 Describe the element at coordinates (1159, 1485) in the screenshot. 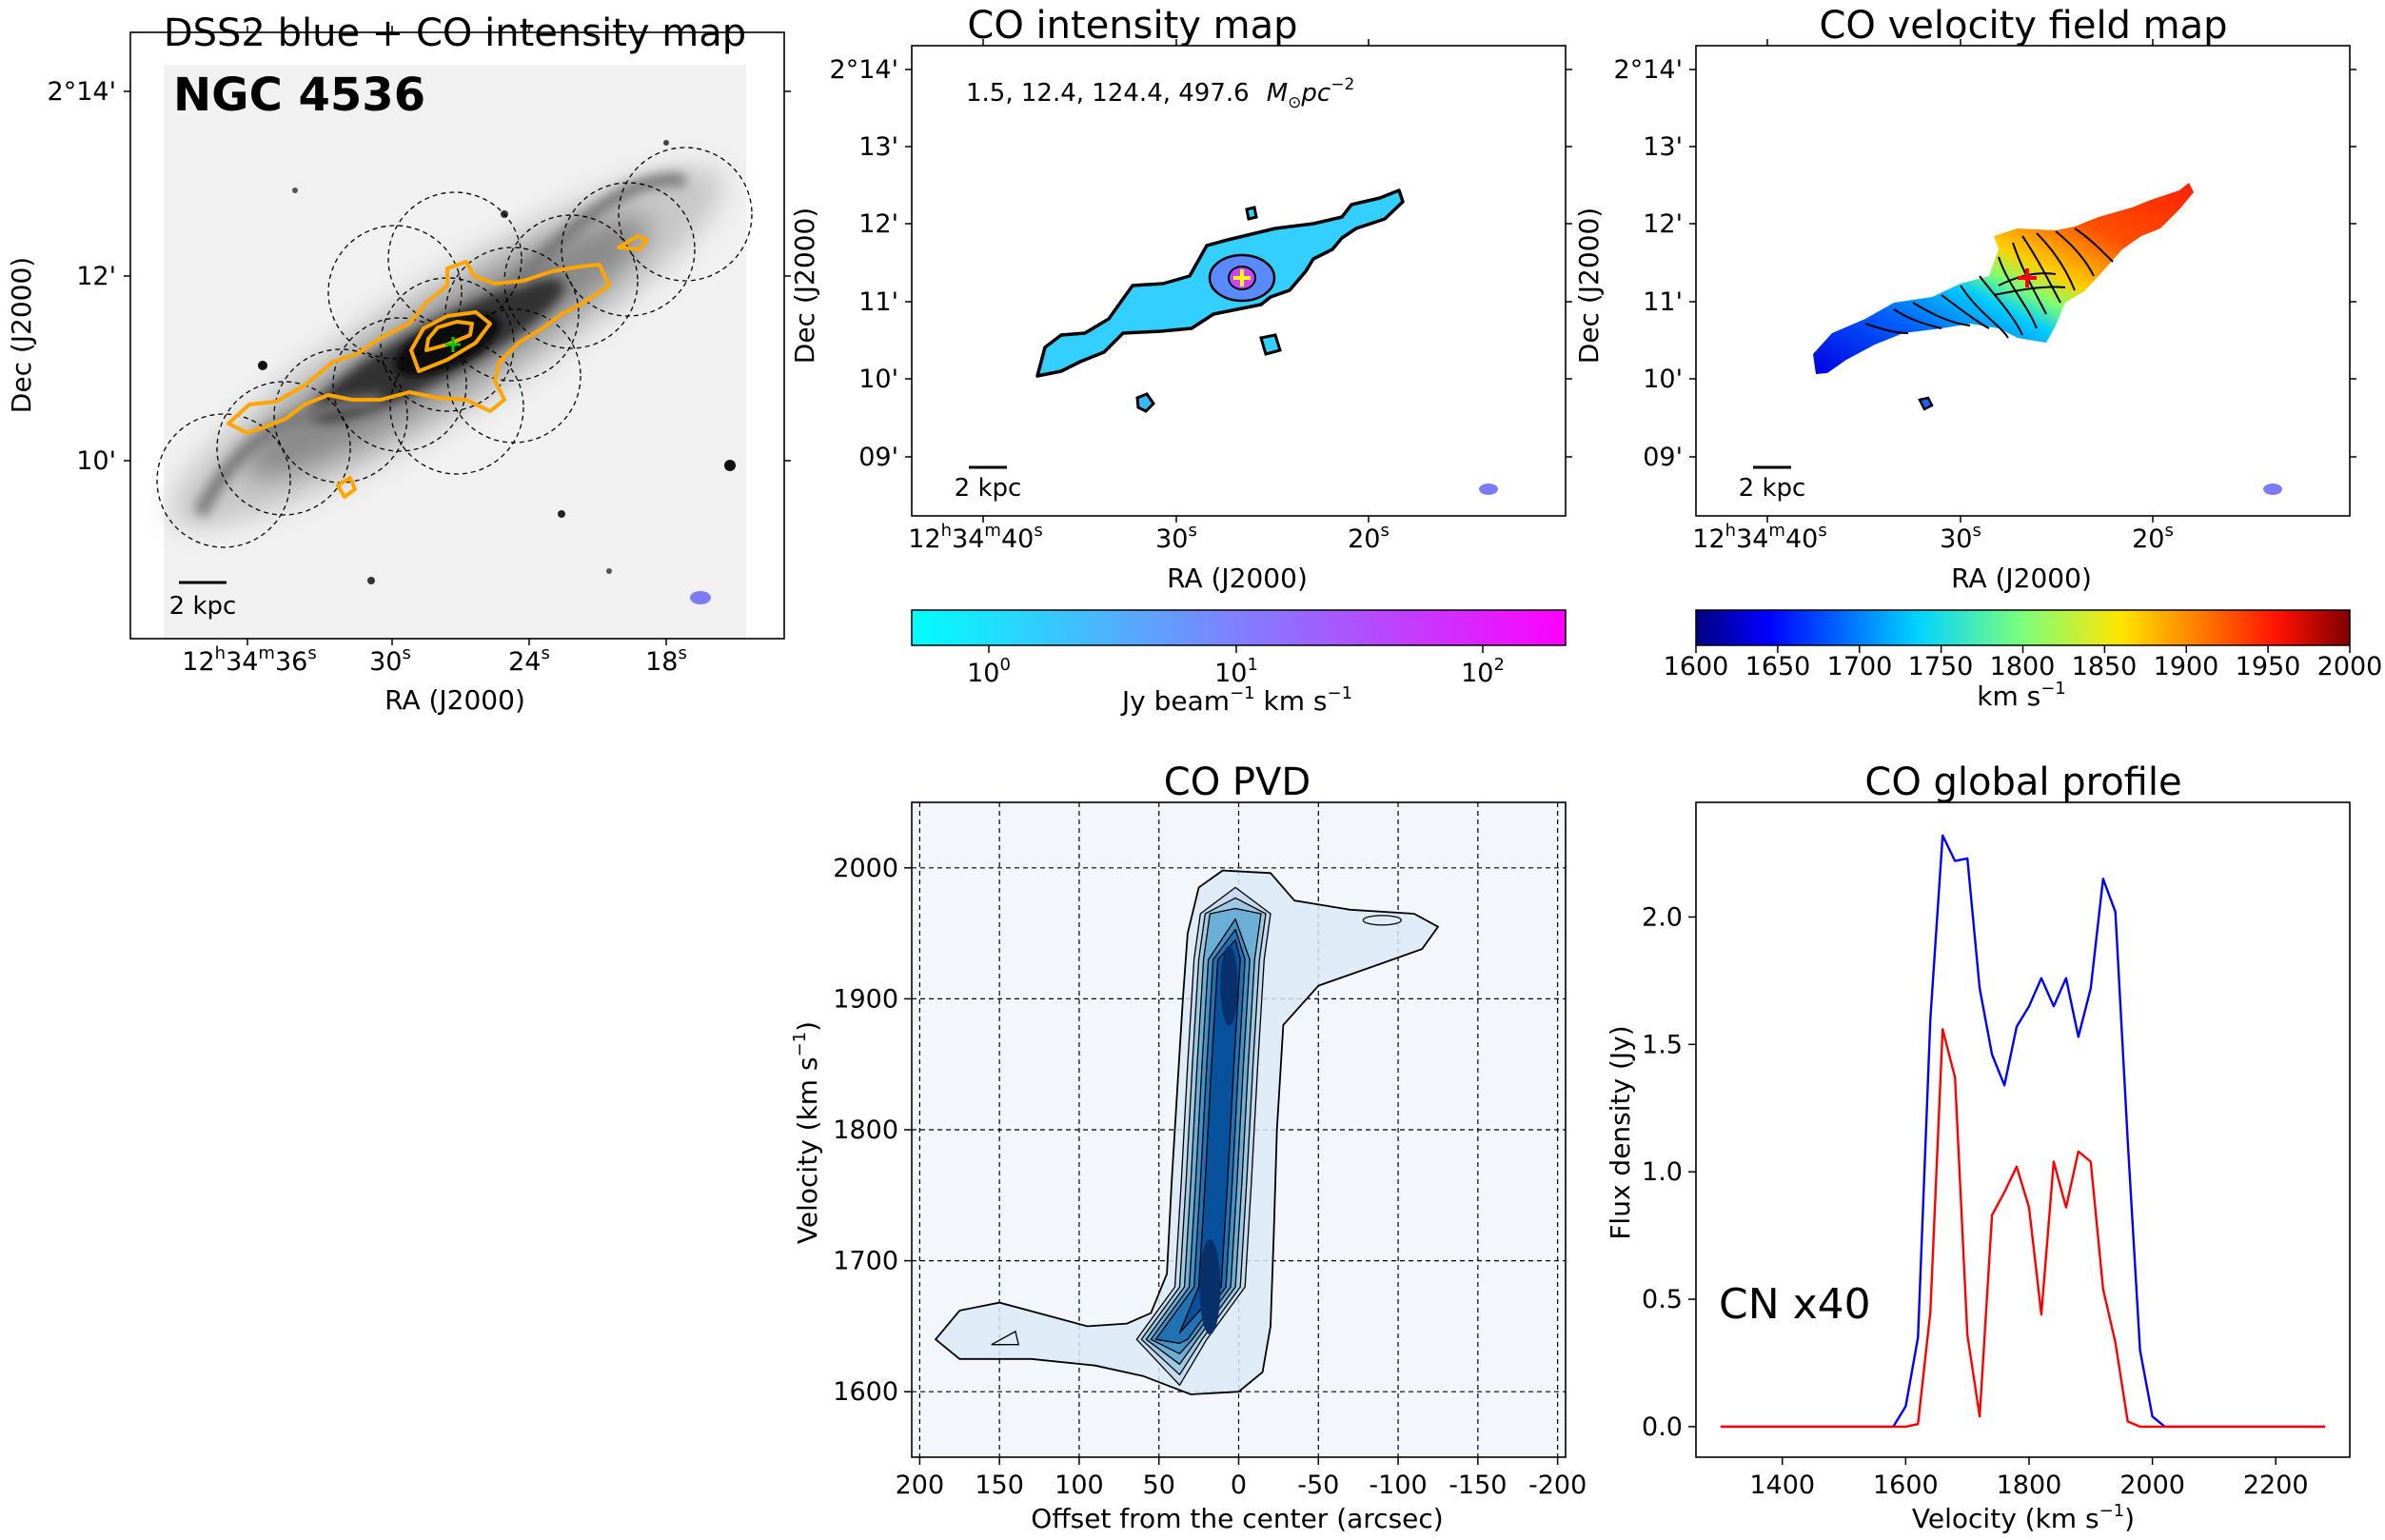

I see `x-tick-label: 50` at that location.